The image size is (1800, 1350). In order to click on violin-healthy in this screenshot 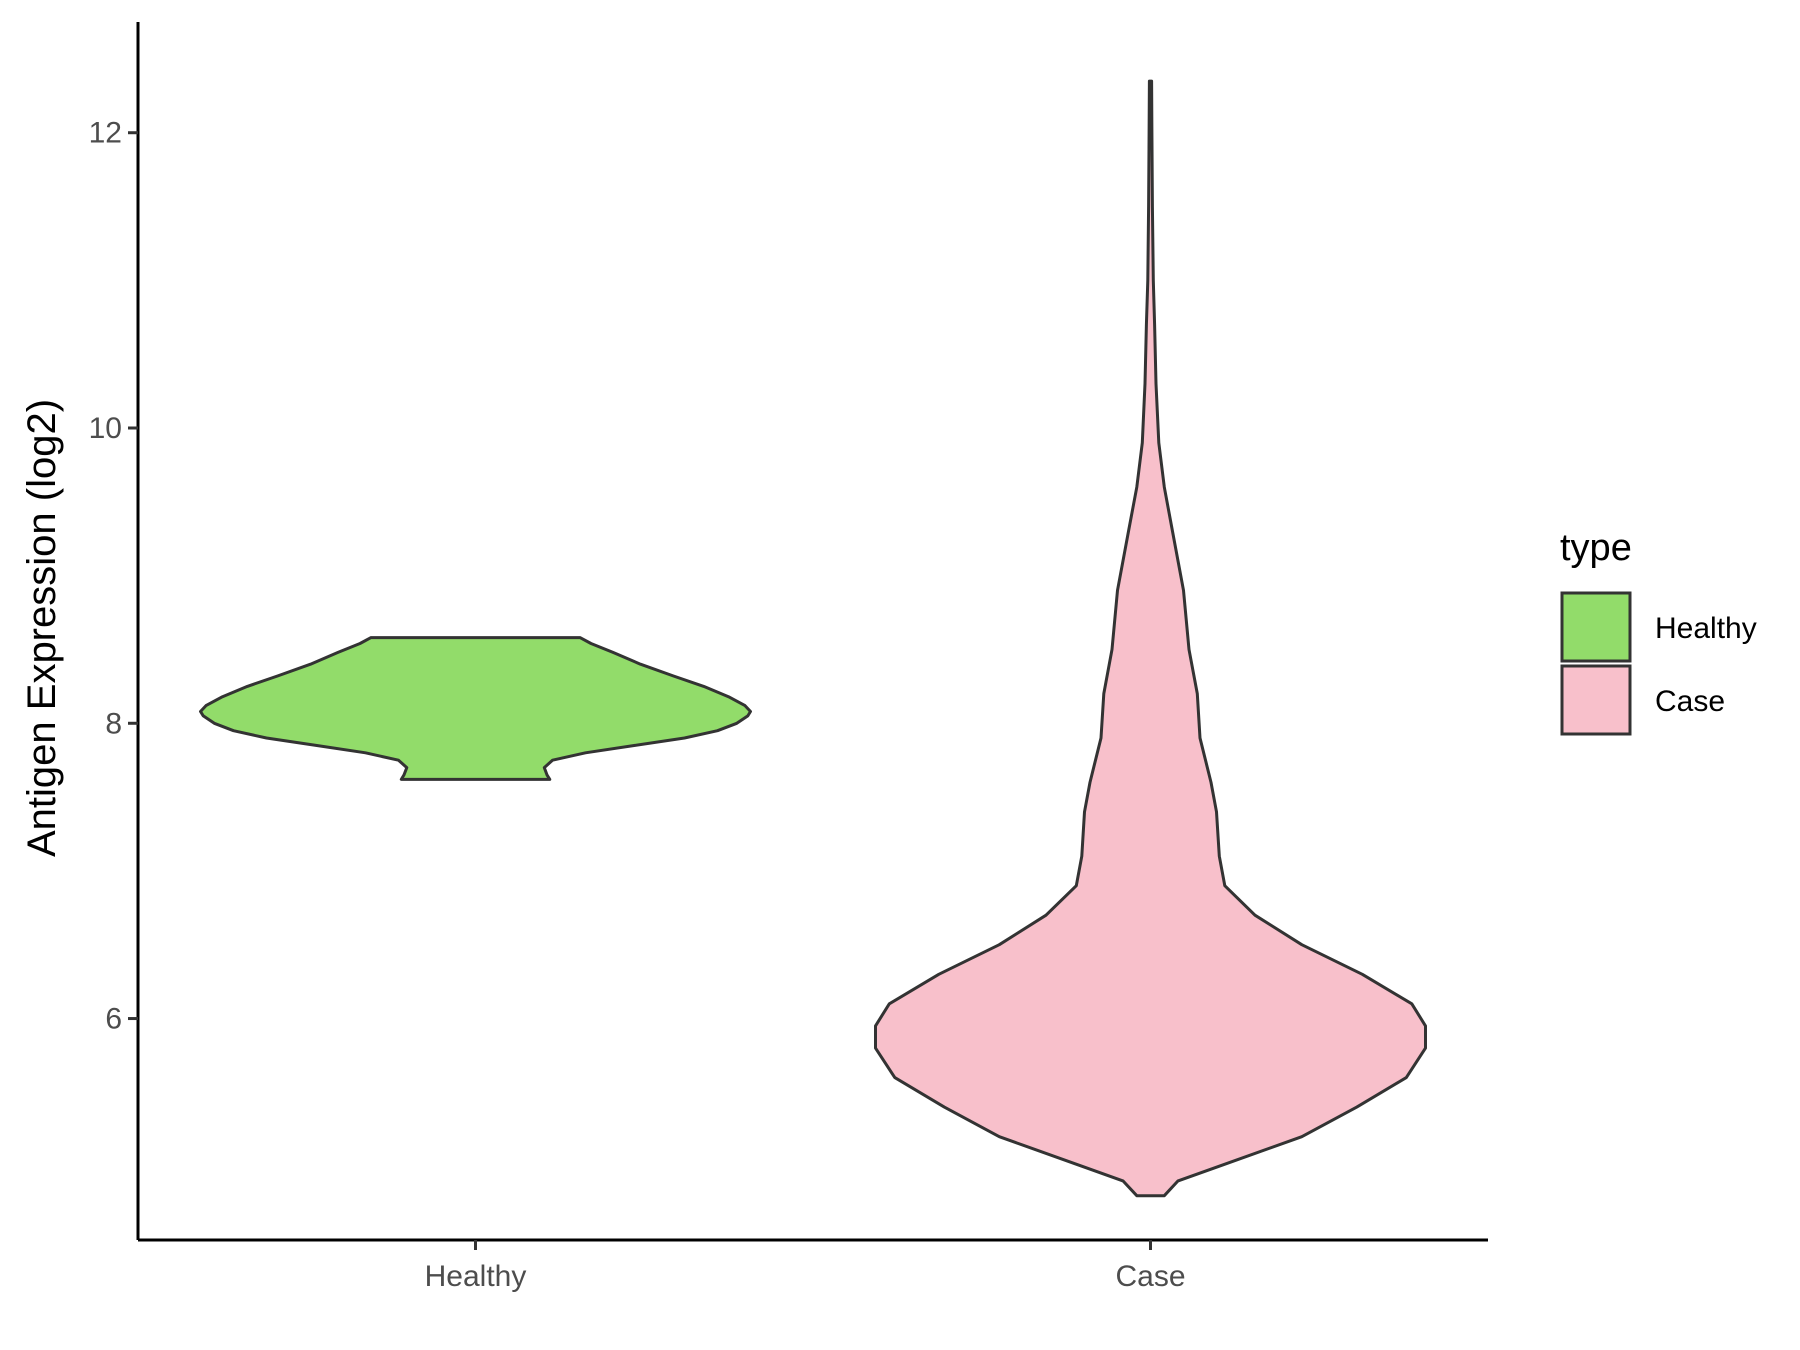, I will do `click(475, 708)`.